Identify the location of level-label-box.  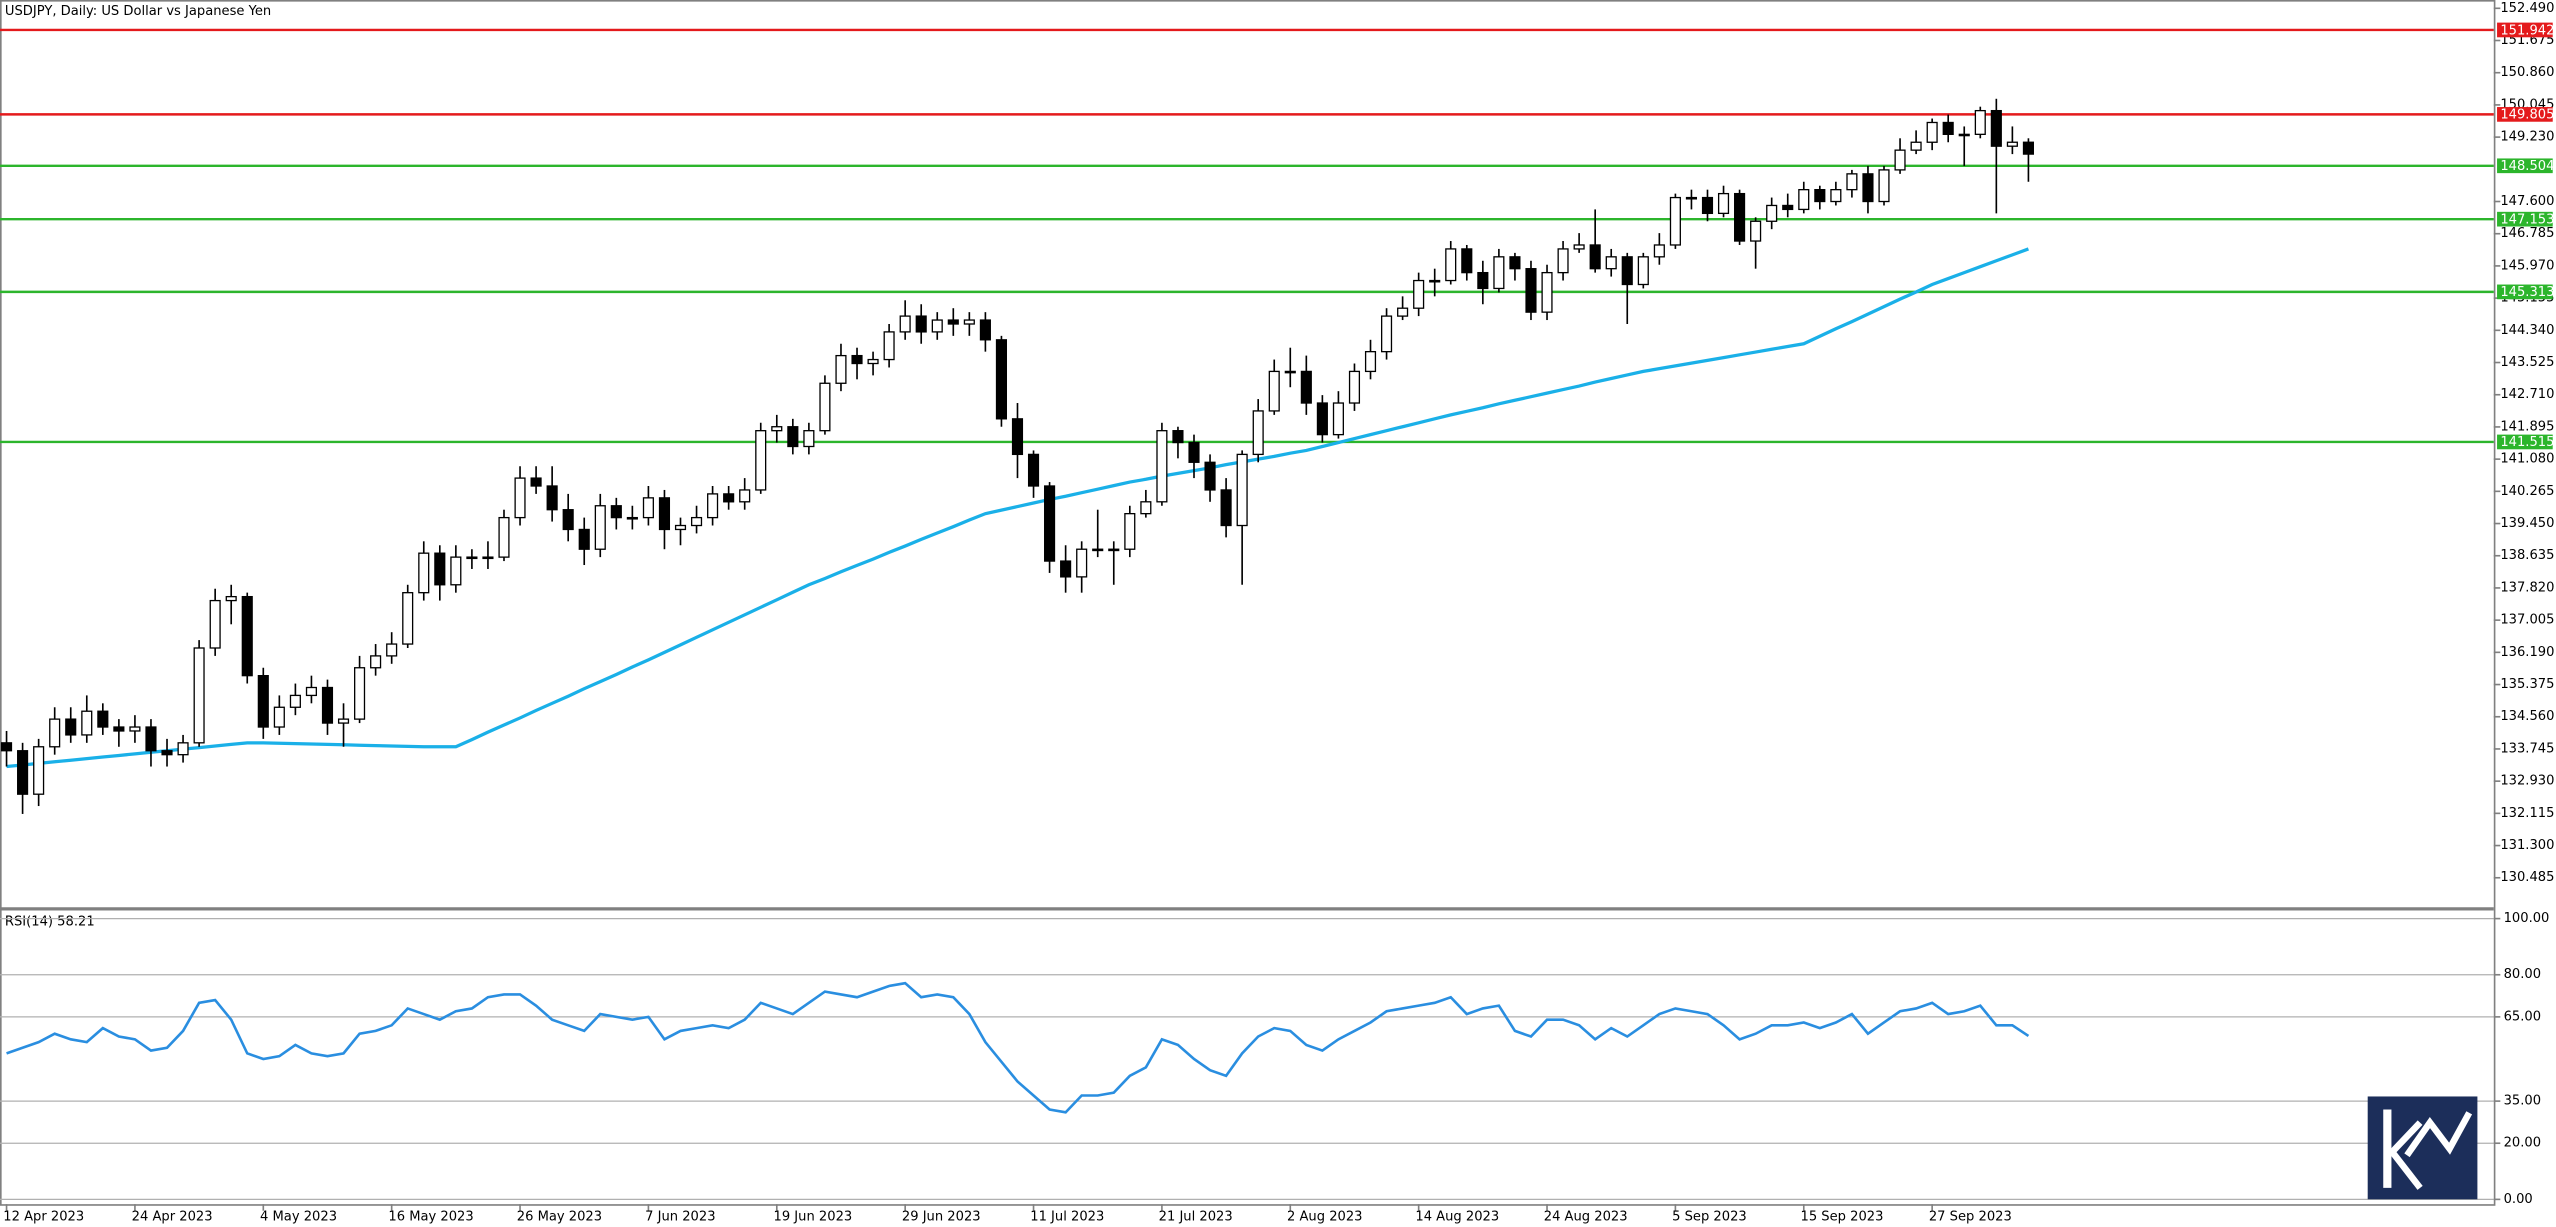
(2525, 30).